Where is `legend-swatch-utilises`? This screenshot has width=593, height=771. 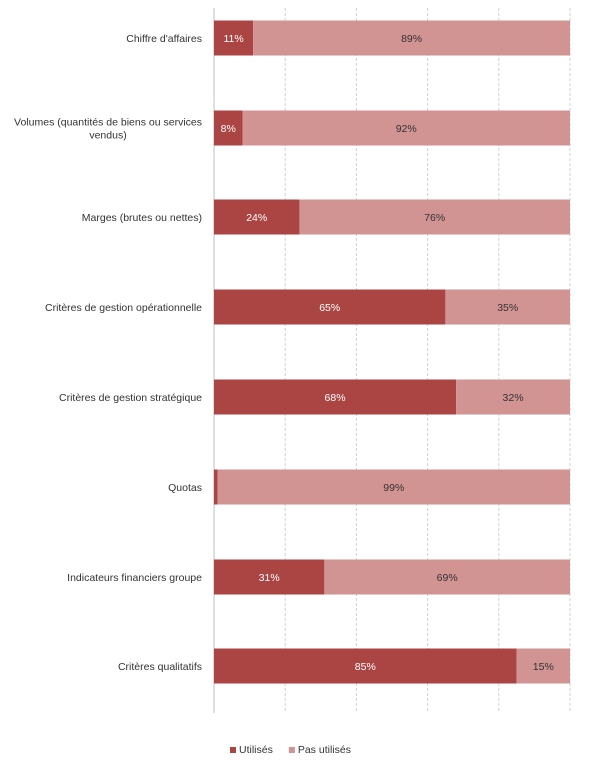 legend-swatch-utilises is located at coordinates (233, 750).